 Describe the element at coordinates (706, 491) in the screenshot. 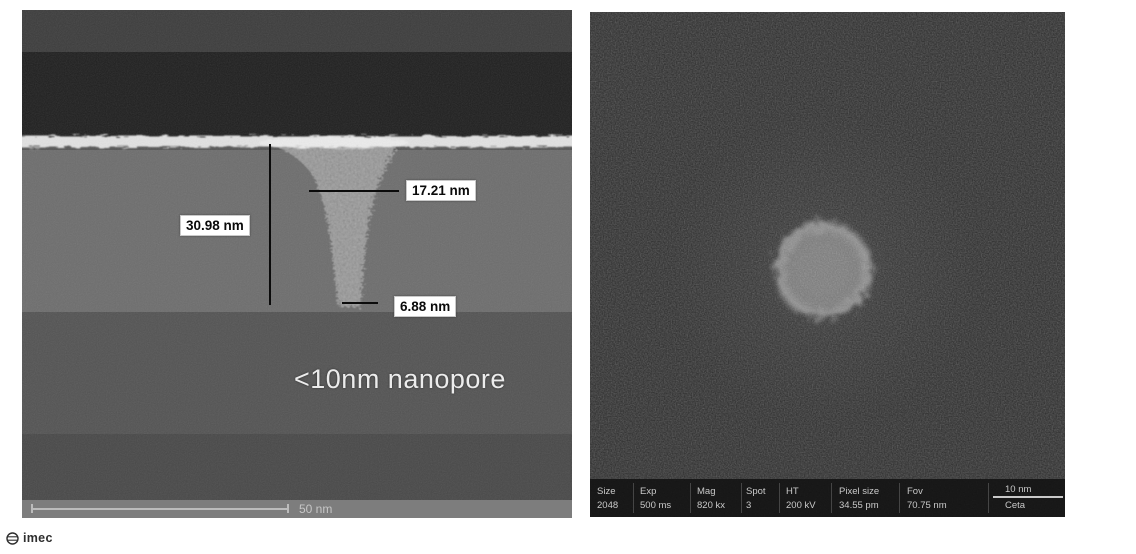

I see `meta-mag-label: Mag` at that location.